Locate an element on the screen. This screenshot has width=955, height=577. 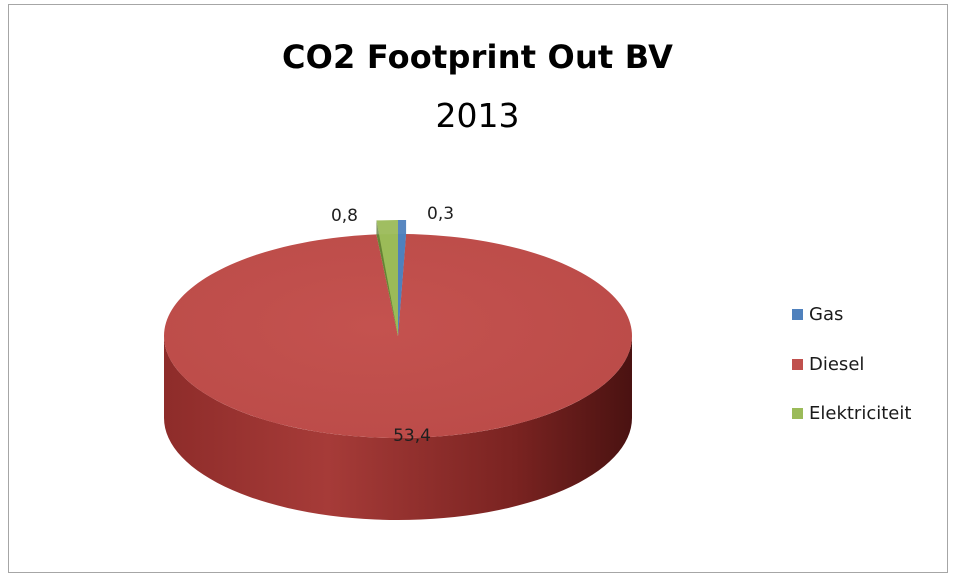
legend-item-gas: Gas is located at coordinates (817, 314).